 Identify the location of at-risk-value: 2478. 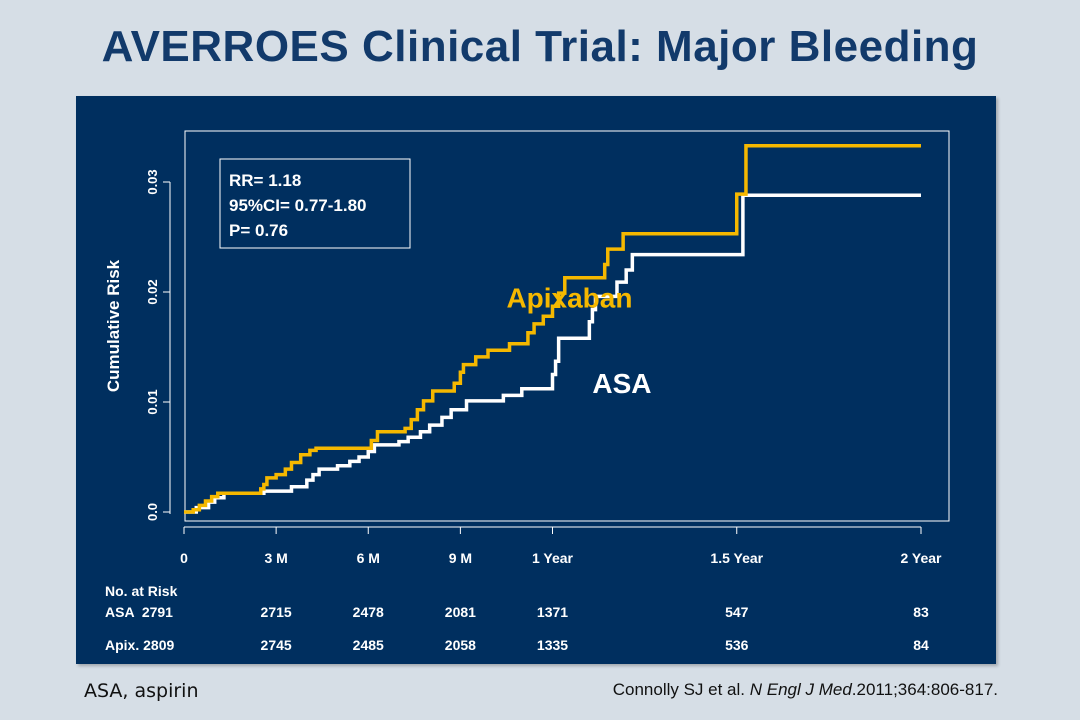
(368, 612).